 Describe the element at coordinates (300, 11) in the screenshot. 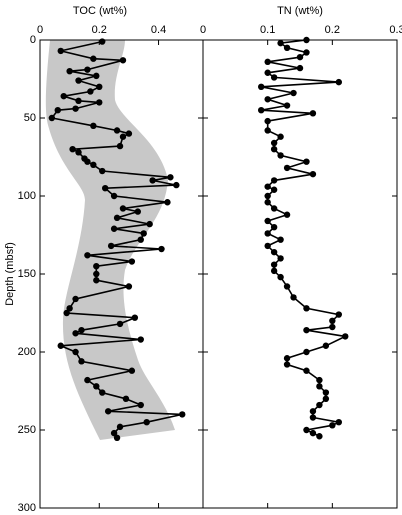

I see `panel-title: TN (wt%)` at that location.